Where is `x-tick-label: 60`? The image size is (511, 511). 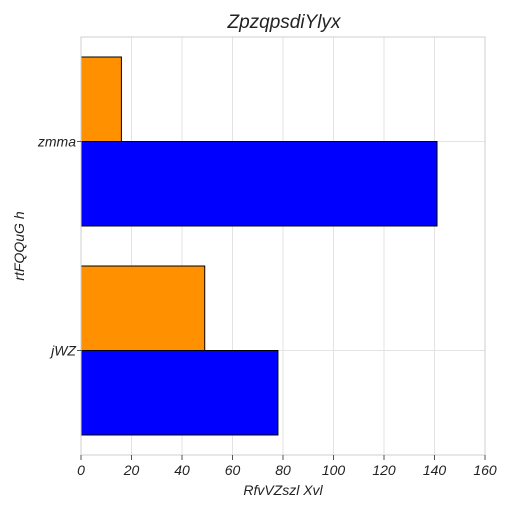
x-tick-label: 60 is located at coordinates (233, 470).